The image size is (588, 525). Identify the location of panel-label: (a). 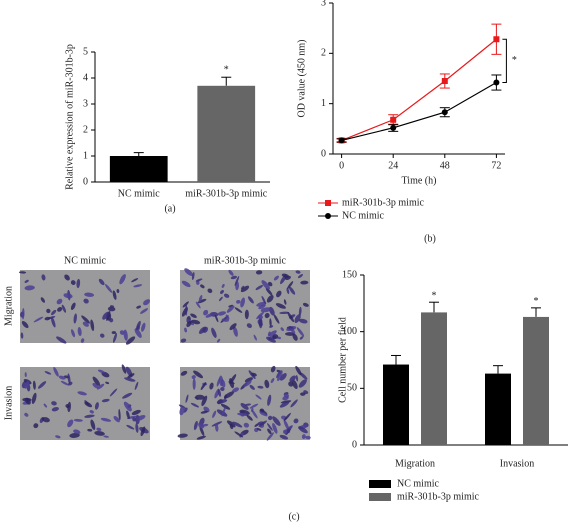
(169, 208).